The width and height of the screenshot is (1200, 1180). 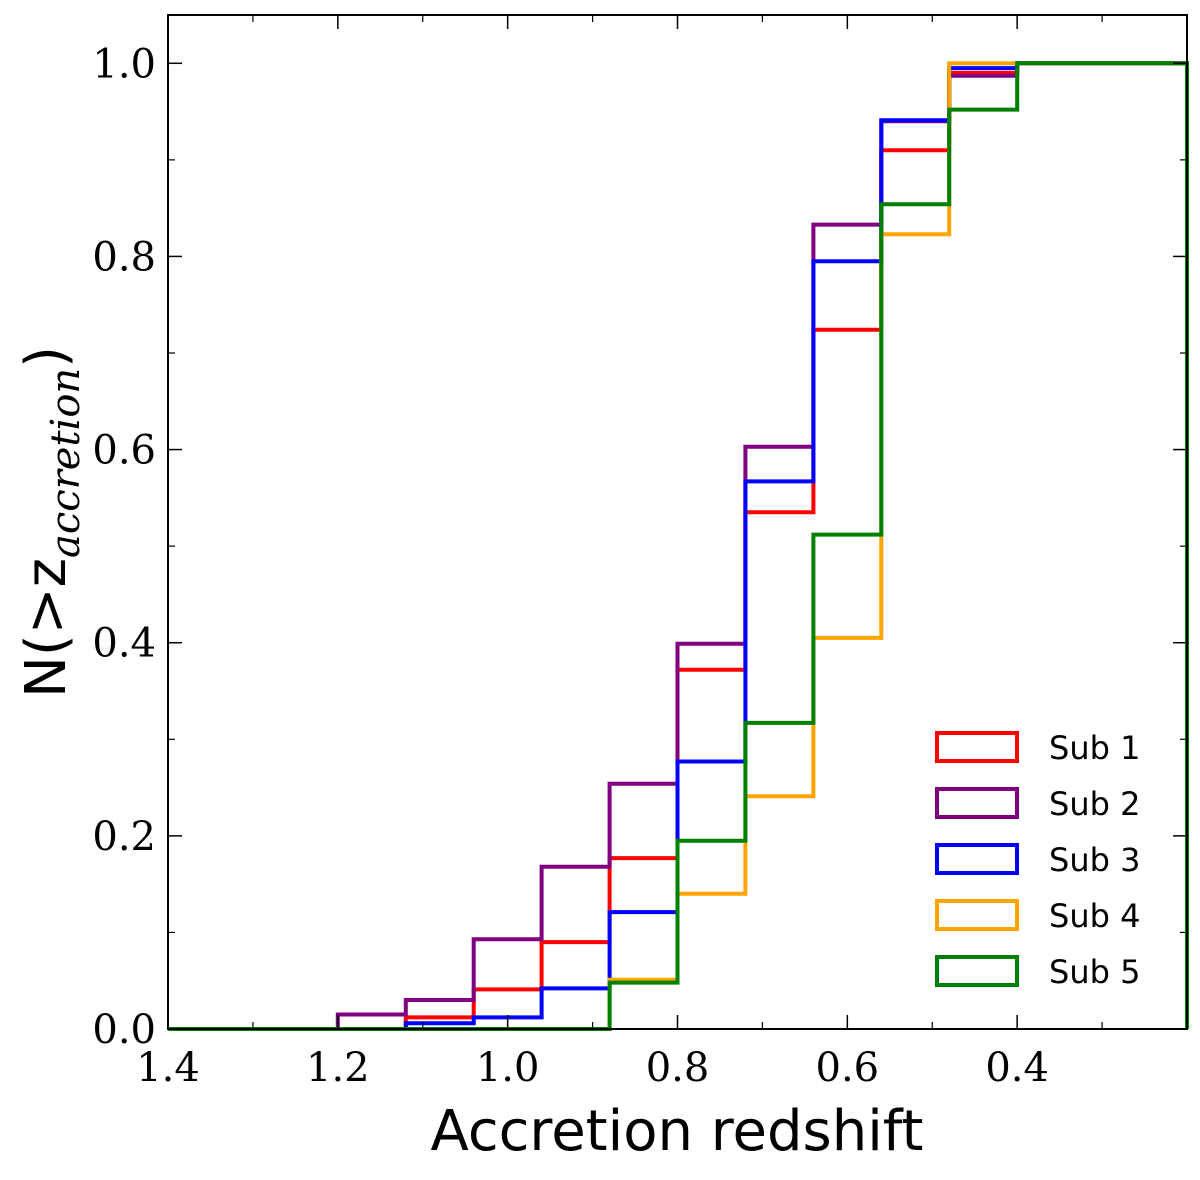 I want to click on x-tick-label: 1.4, so click(x=168, y=1068).